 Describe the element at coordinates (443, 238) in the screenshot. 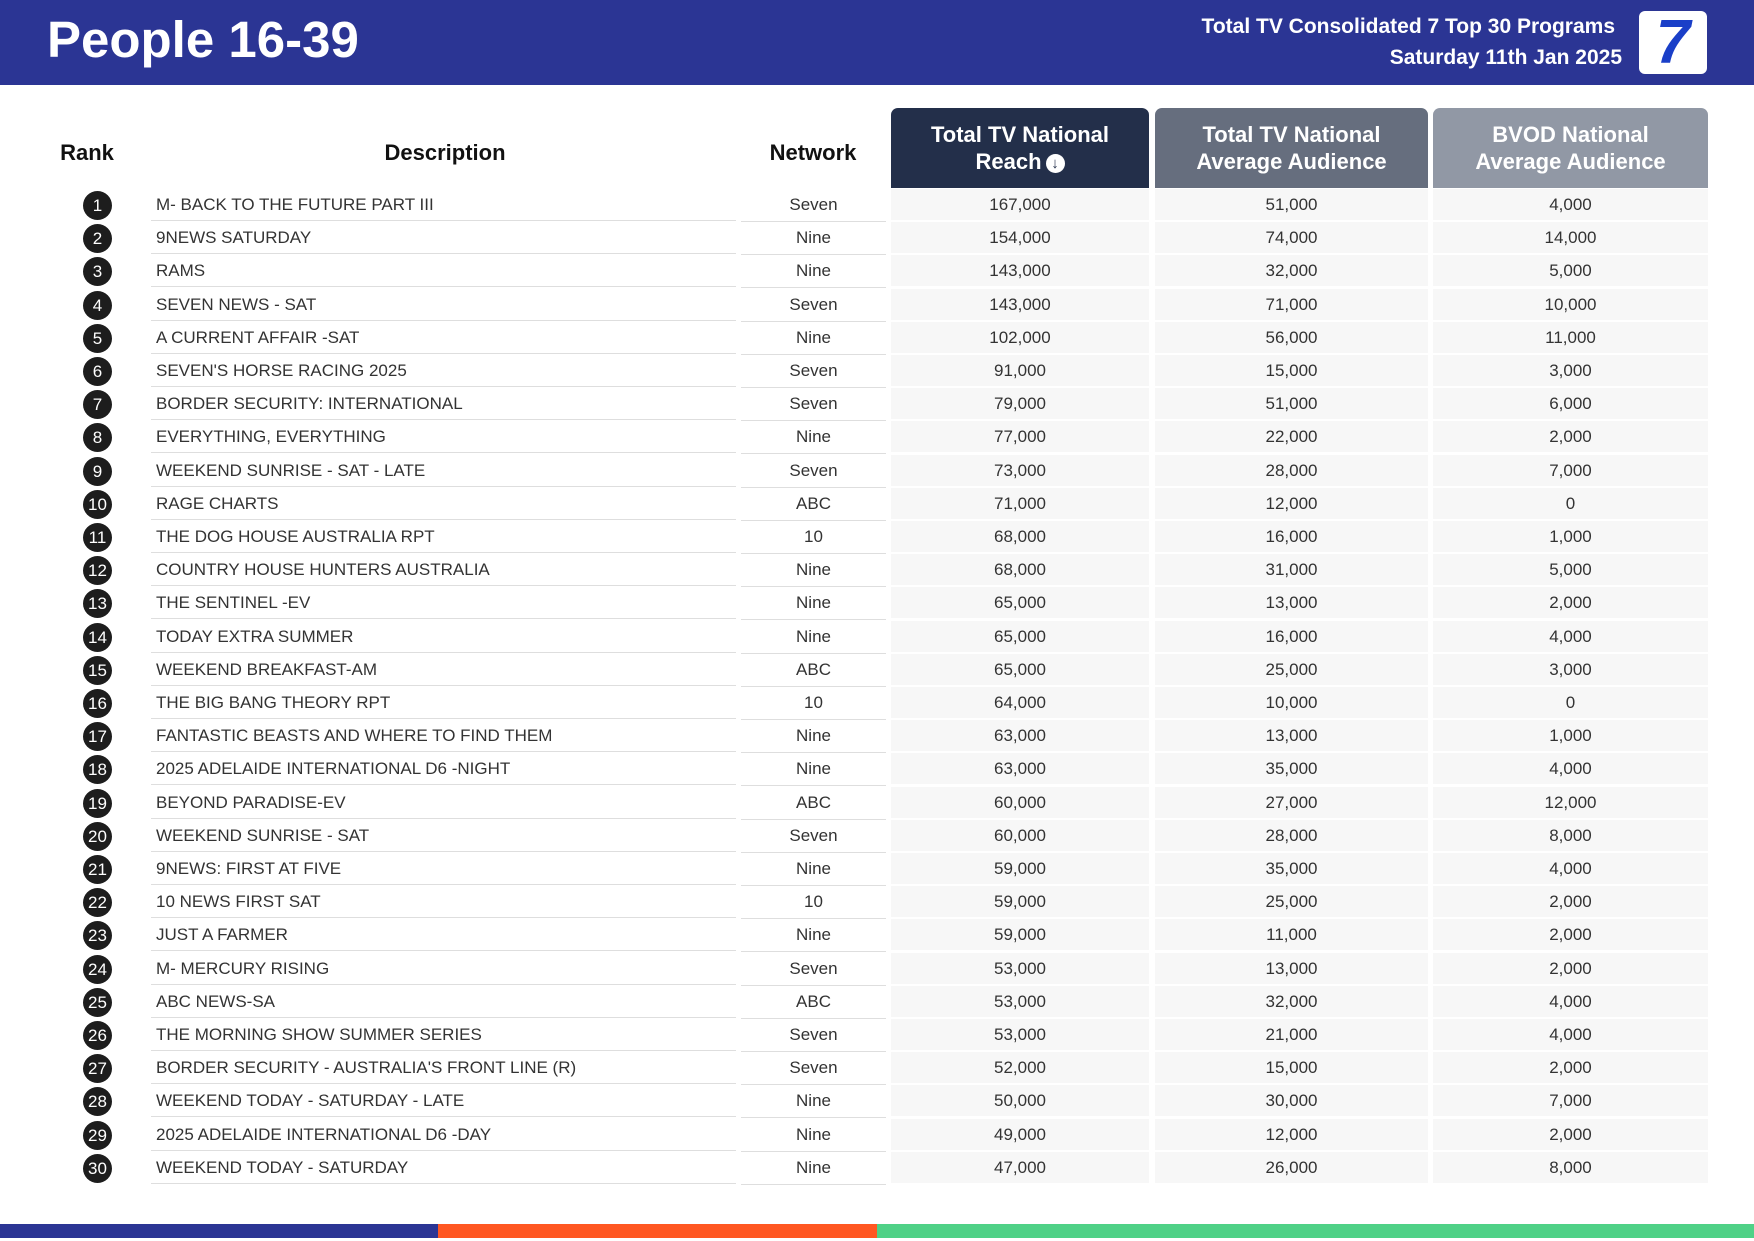

I see `program-description: 9NEWS SATURDAY` at that location.